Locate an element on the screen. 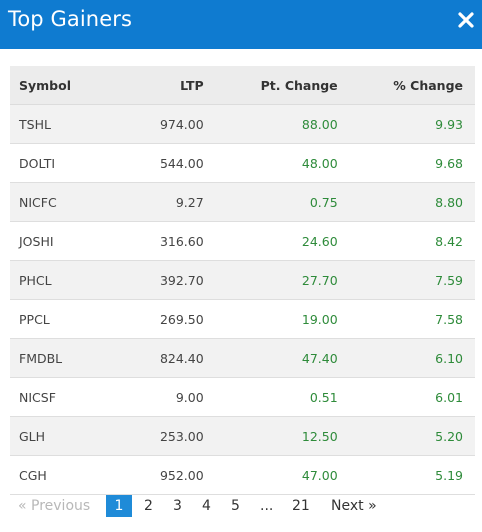 The height and width of the screenshot is (532, 482). cell-symbol: NICSF is located at coordinates (64, 397).